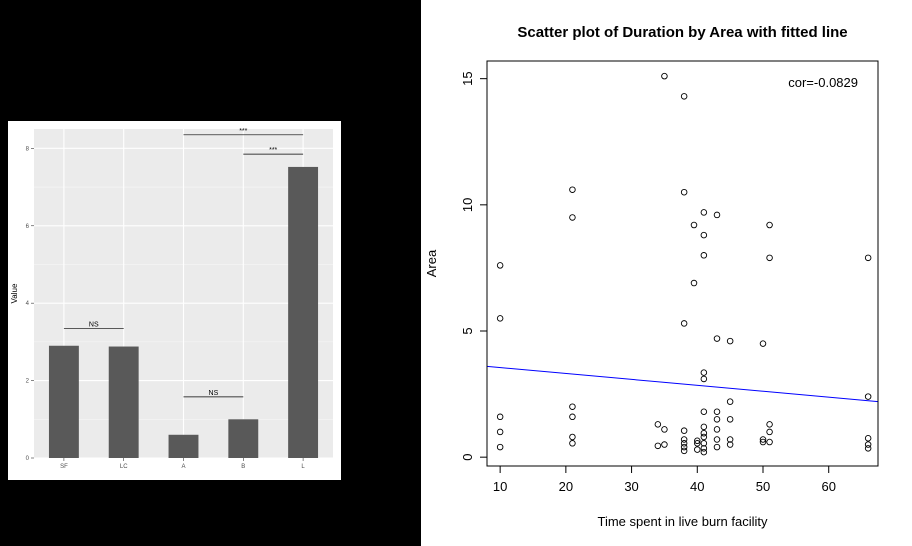 The image size is (912, 546). I want to click on bar-B, so click(243, 438).